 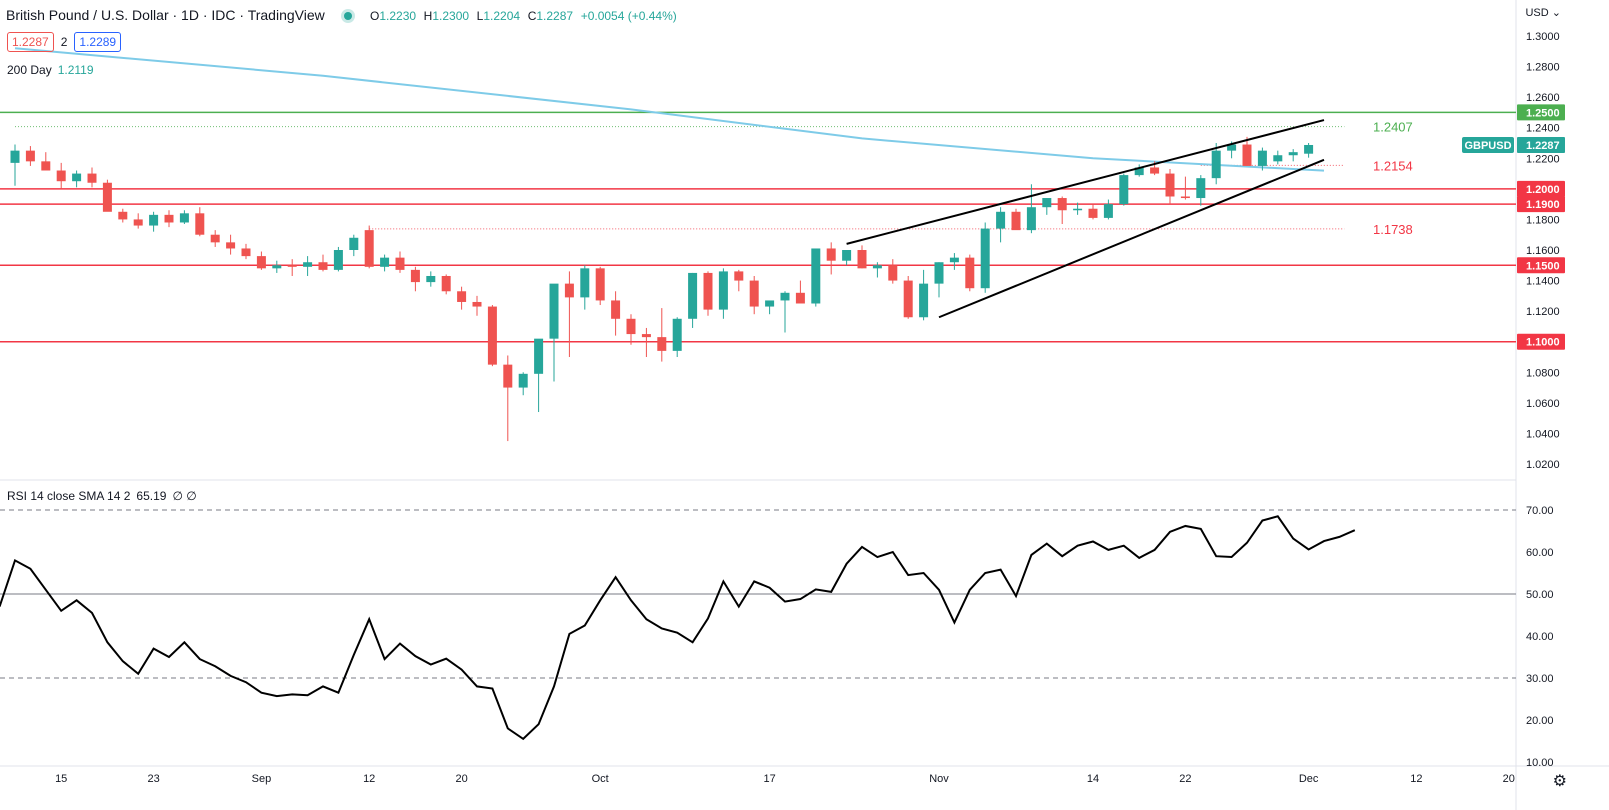 I want to click on dotted-level-label: 1.2407, so click(x=1393, y=127).